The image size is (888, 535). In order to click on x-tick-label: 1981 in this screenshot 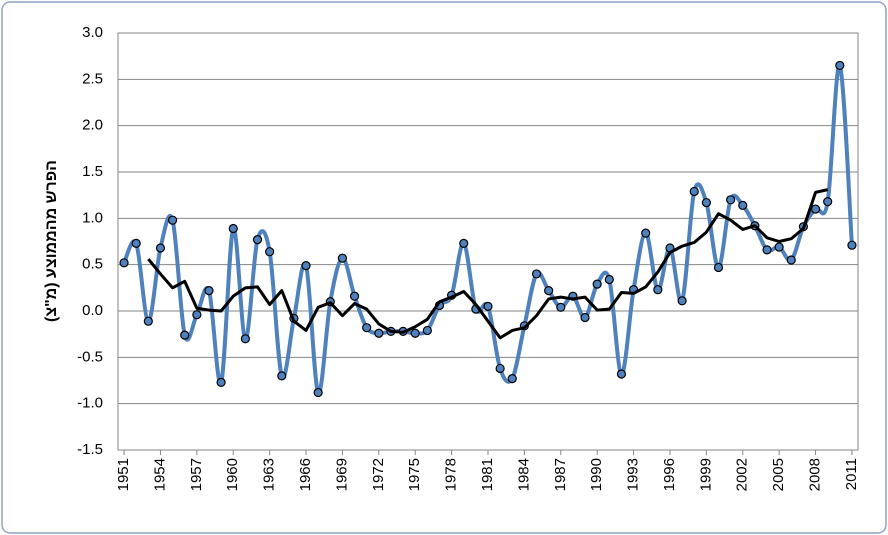, I will do `click(487, 474)`.